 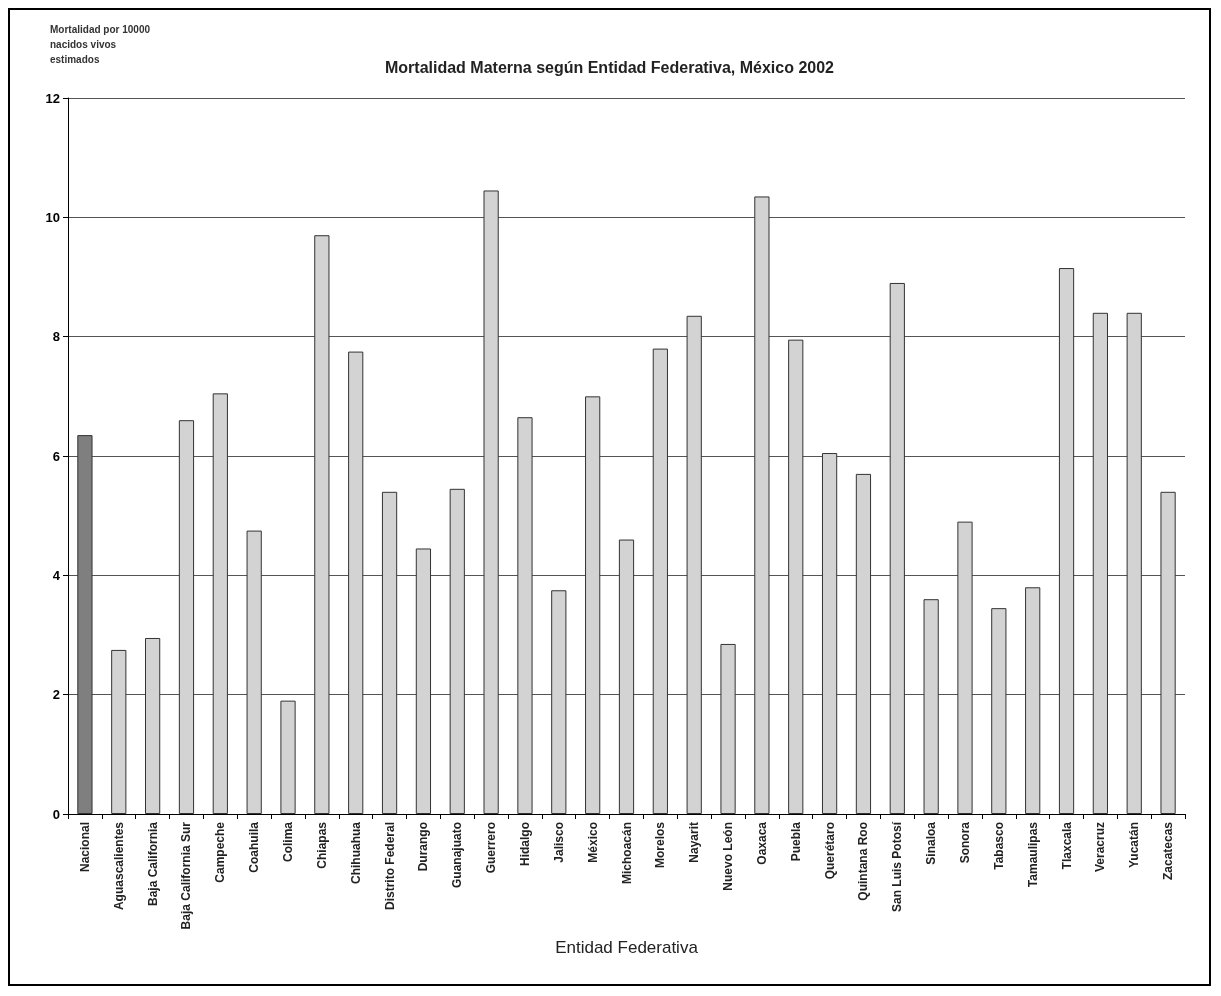 What do you see at coordinates (355, 852) in the screenshot?
I see `x-tick-label: Chihuahua` at bounding box center [355, 852].